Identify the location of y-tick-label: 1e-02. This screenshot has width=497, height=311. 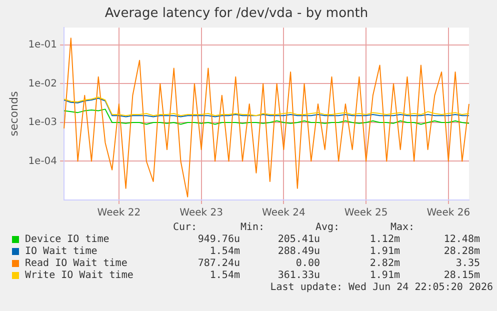
(43, 84).